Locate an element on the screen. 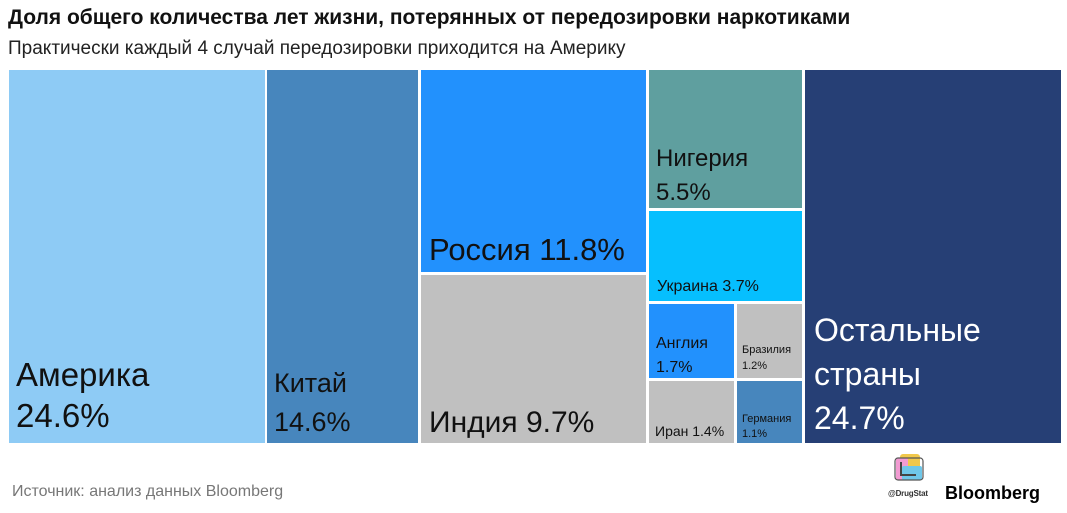 This screenshot has width=1067, height=513. treemap-cell-иран: Иран 1.4% is located at coordinates (691, 412).